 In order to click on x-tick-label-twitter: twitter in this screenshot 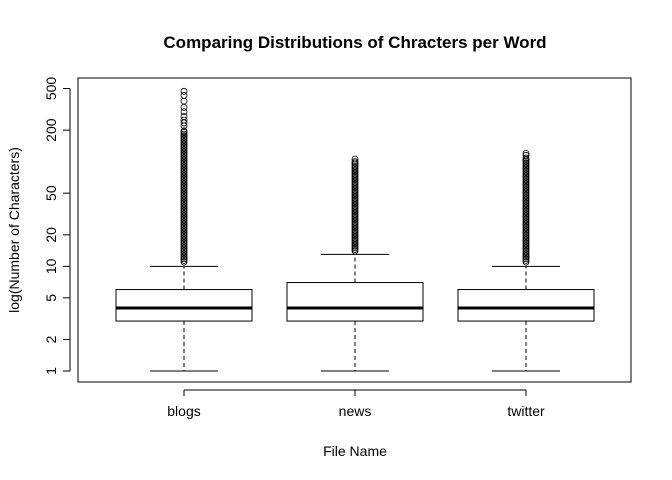, I will do `click(526, 411)`.